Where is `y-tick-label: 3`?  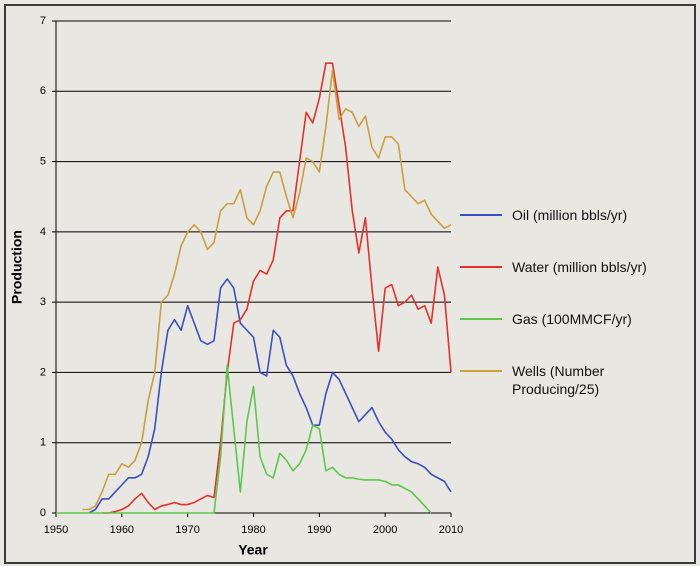 y-tick-label: 3 is located at coordinates (43, 302).